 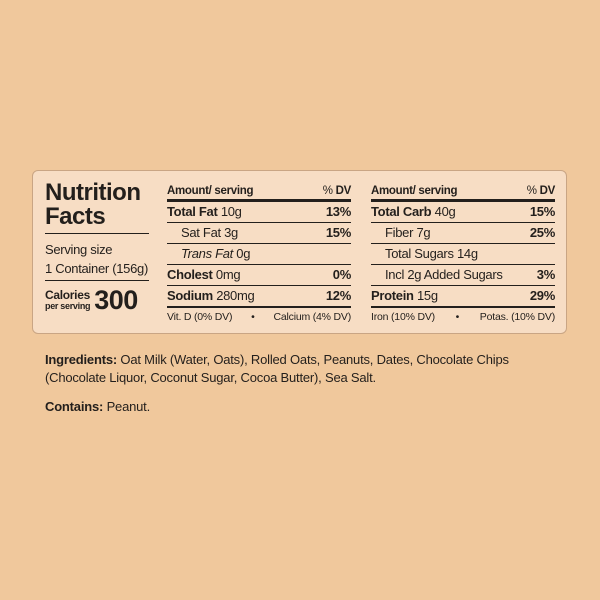 What do you see at coordinates (259, 212) in the screenshot?
I see `nutrient-row: Total Fat 10g 13%` at bounding box center [259, 212].